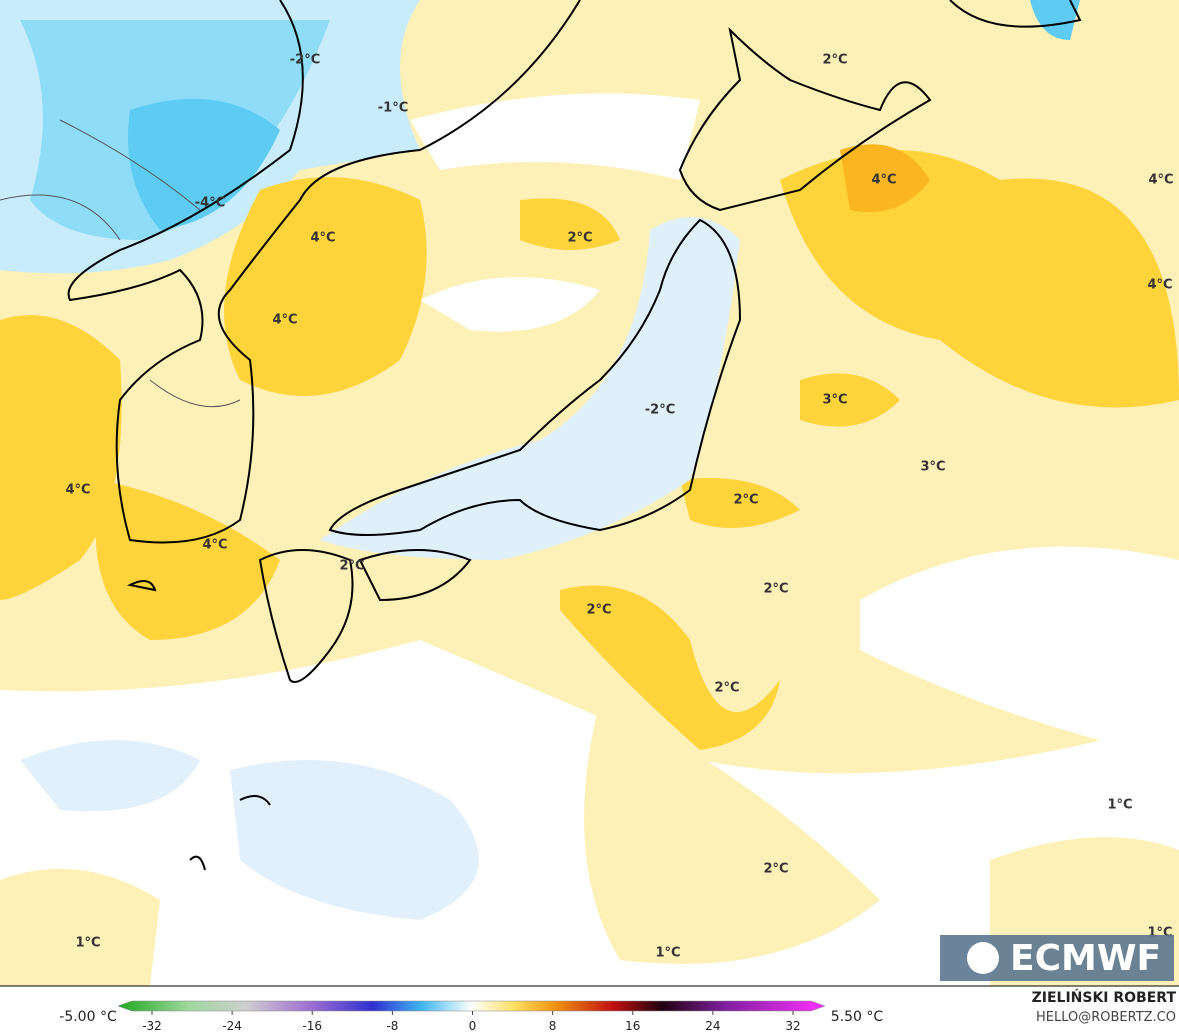 The image size is (1179, 1035). I want to click on colorbar-tick-label: -16, so click(312, 1026).